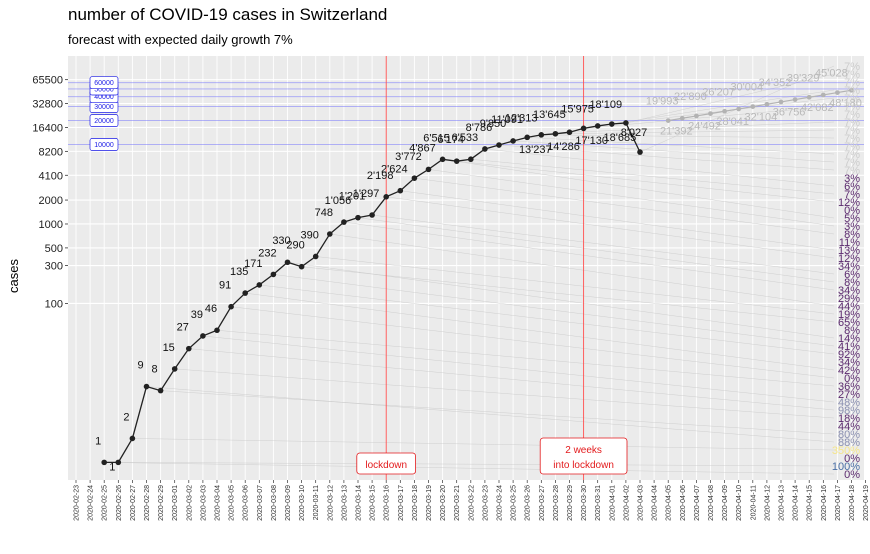 The image size is (870, 554). What do you see at coordinates (54, 249) in the screenshot?
I see `y-tick-label: 500` at bounding box center [54, 249].